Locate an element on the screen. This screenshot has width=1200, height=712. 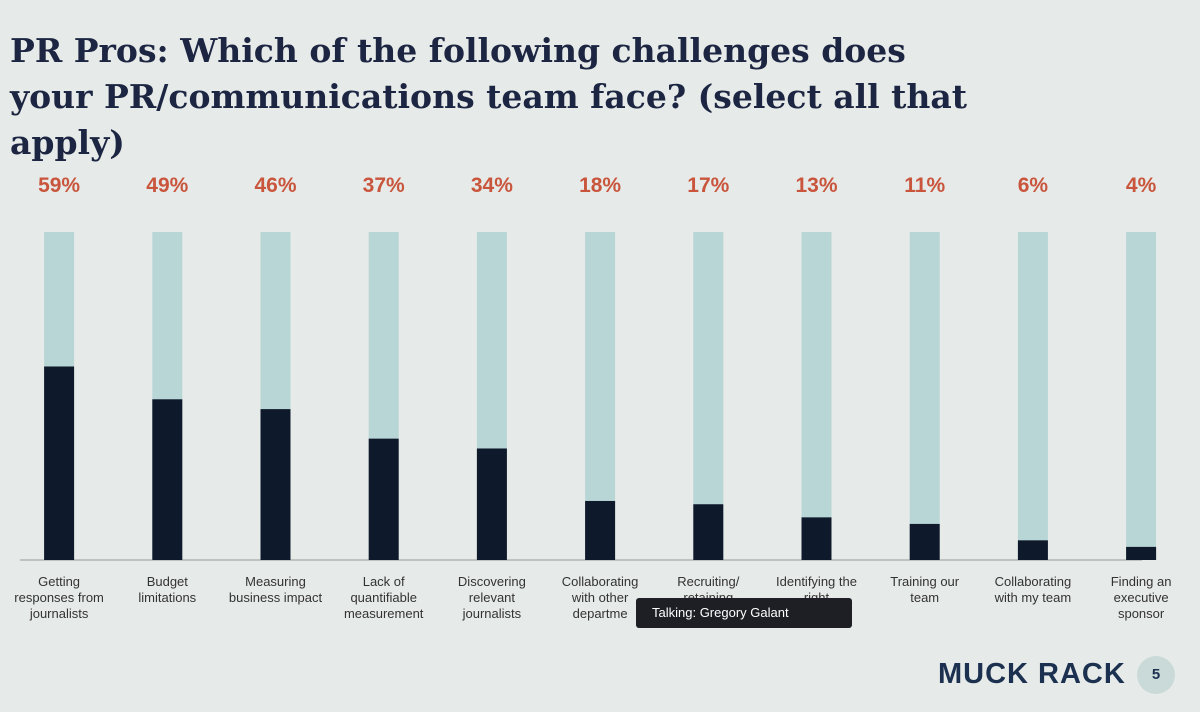
value-label: 37% is located at coordinates (384, 185).